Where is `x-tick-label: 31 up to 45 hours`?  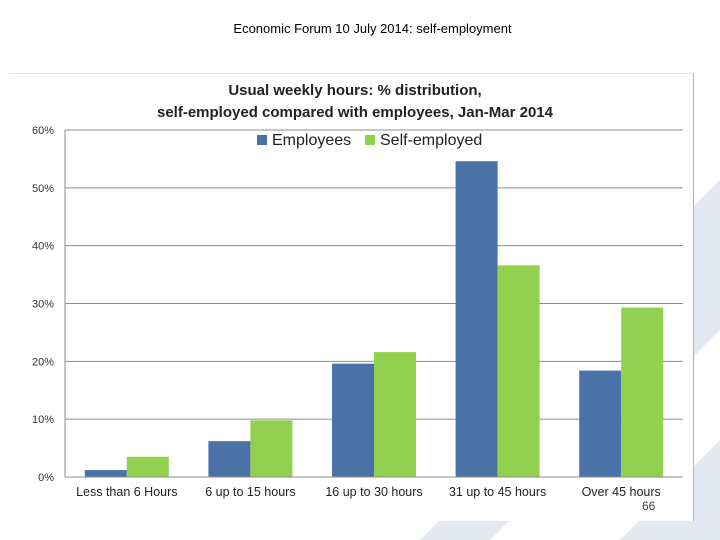
x-tick-label: 31 up to 45 hours is located at coordinates (497, 492).